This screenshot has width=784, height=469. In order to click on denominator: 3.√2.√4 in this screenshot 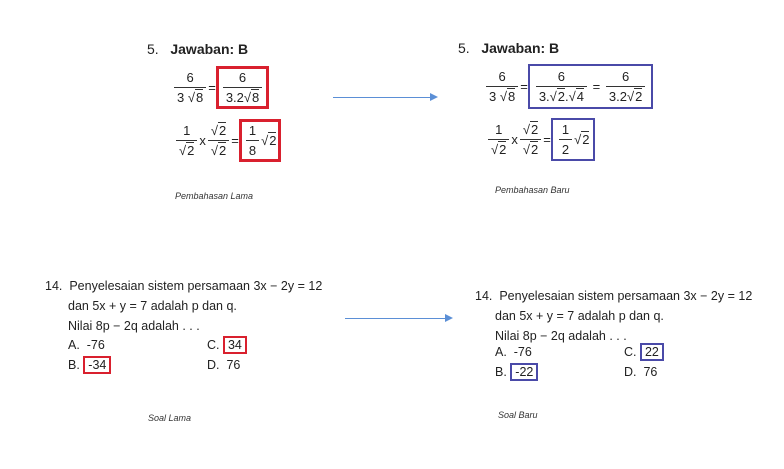, I will do `click(561, 95)`.